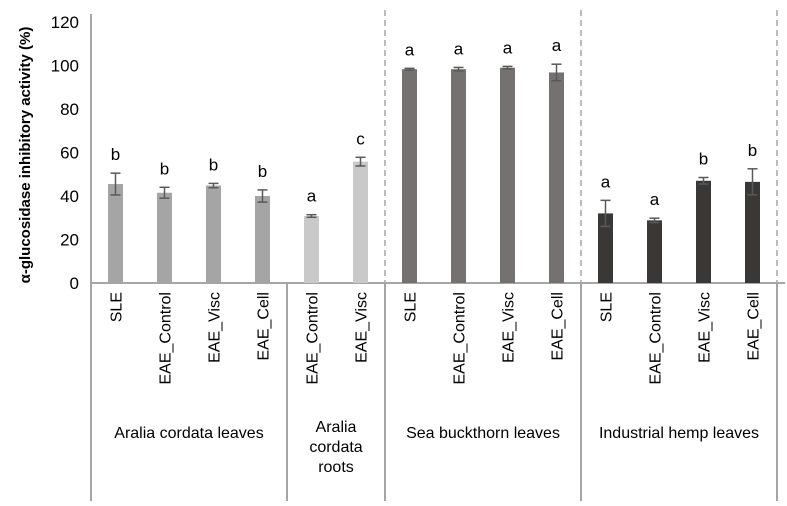  Describe the element at coordinates (335, 447) in the screenshot. I see `group-label: cordata` at that location.